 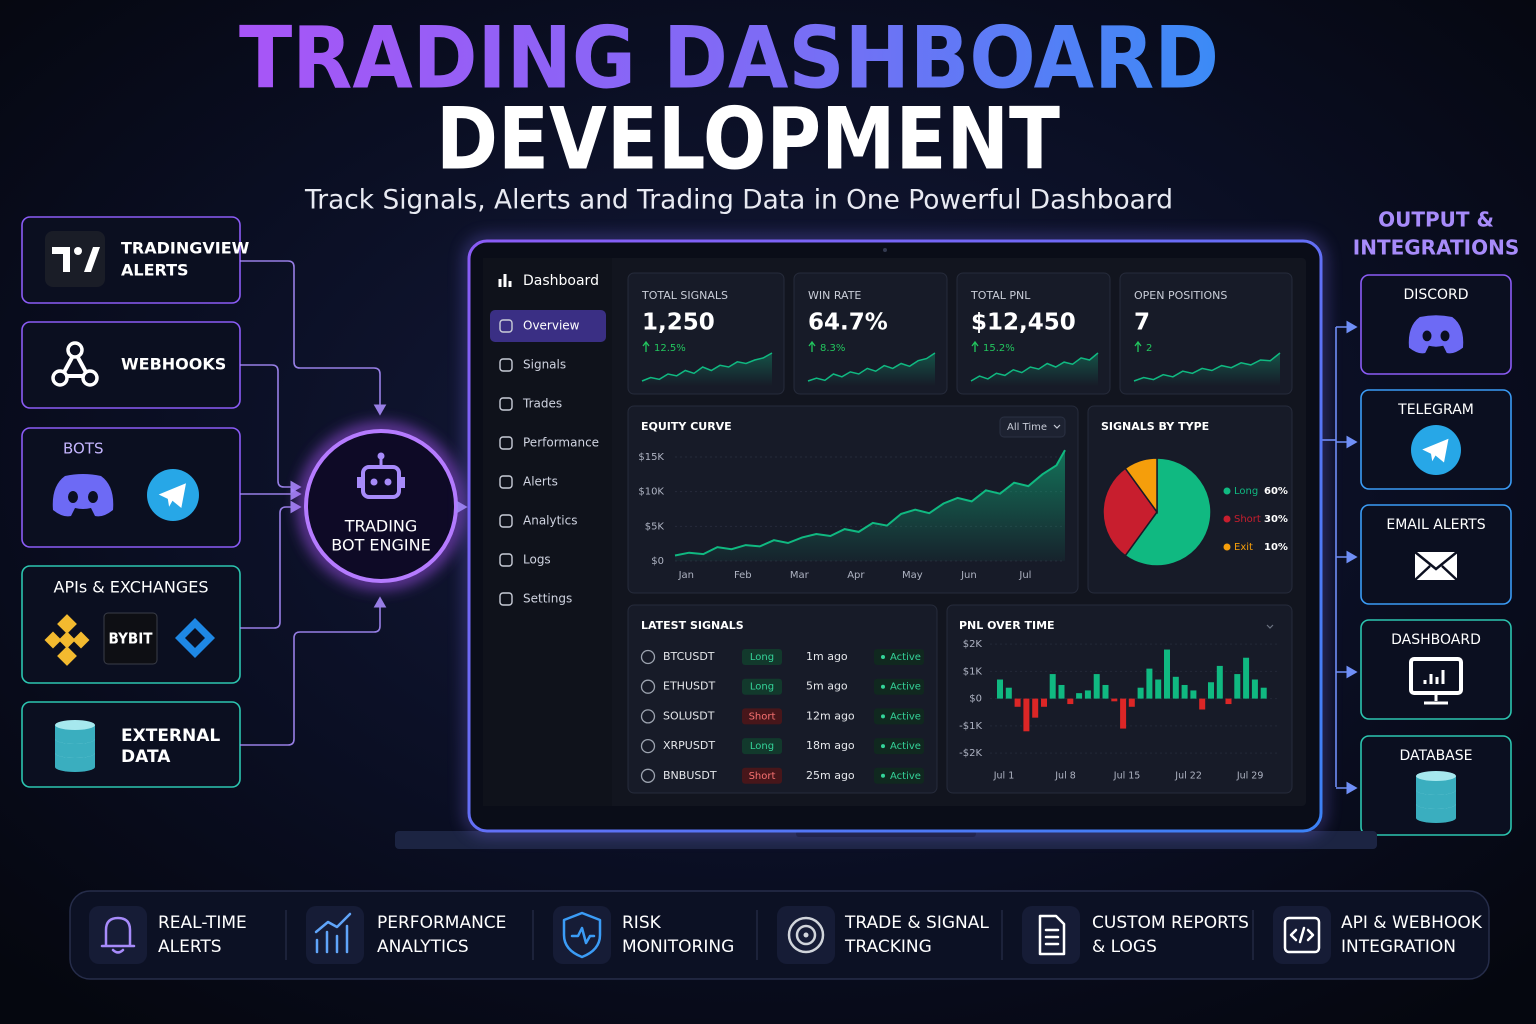 What do you see at coordinates (1052, 935) in the screenshot?
I see `document-icon` at bounding box center [1052, 935].